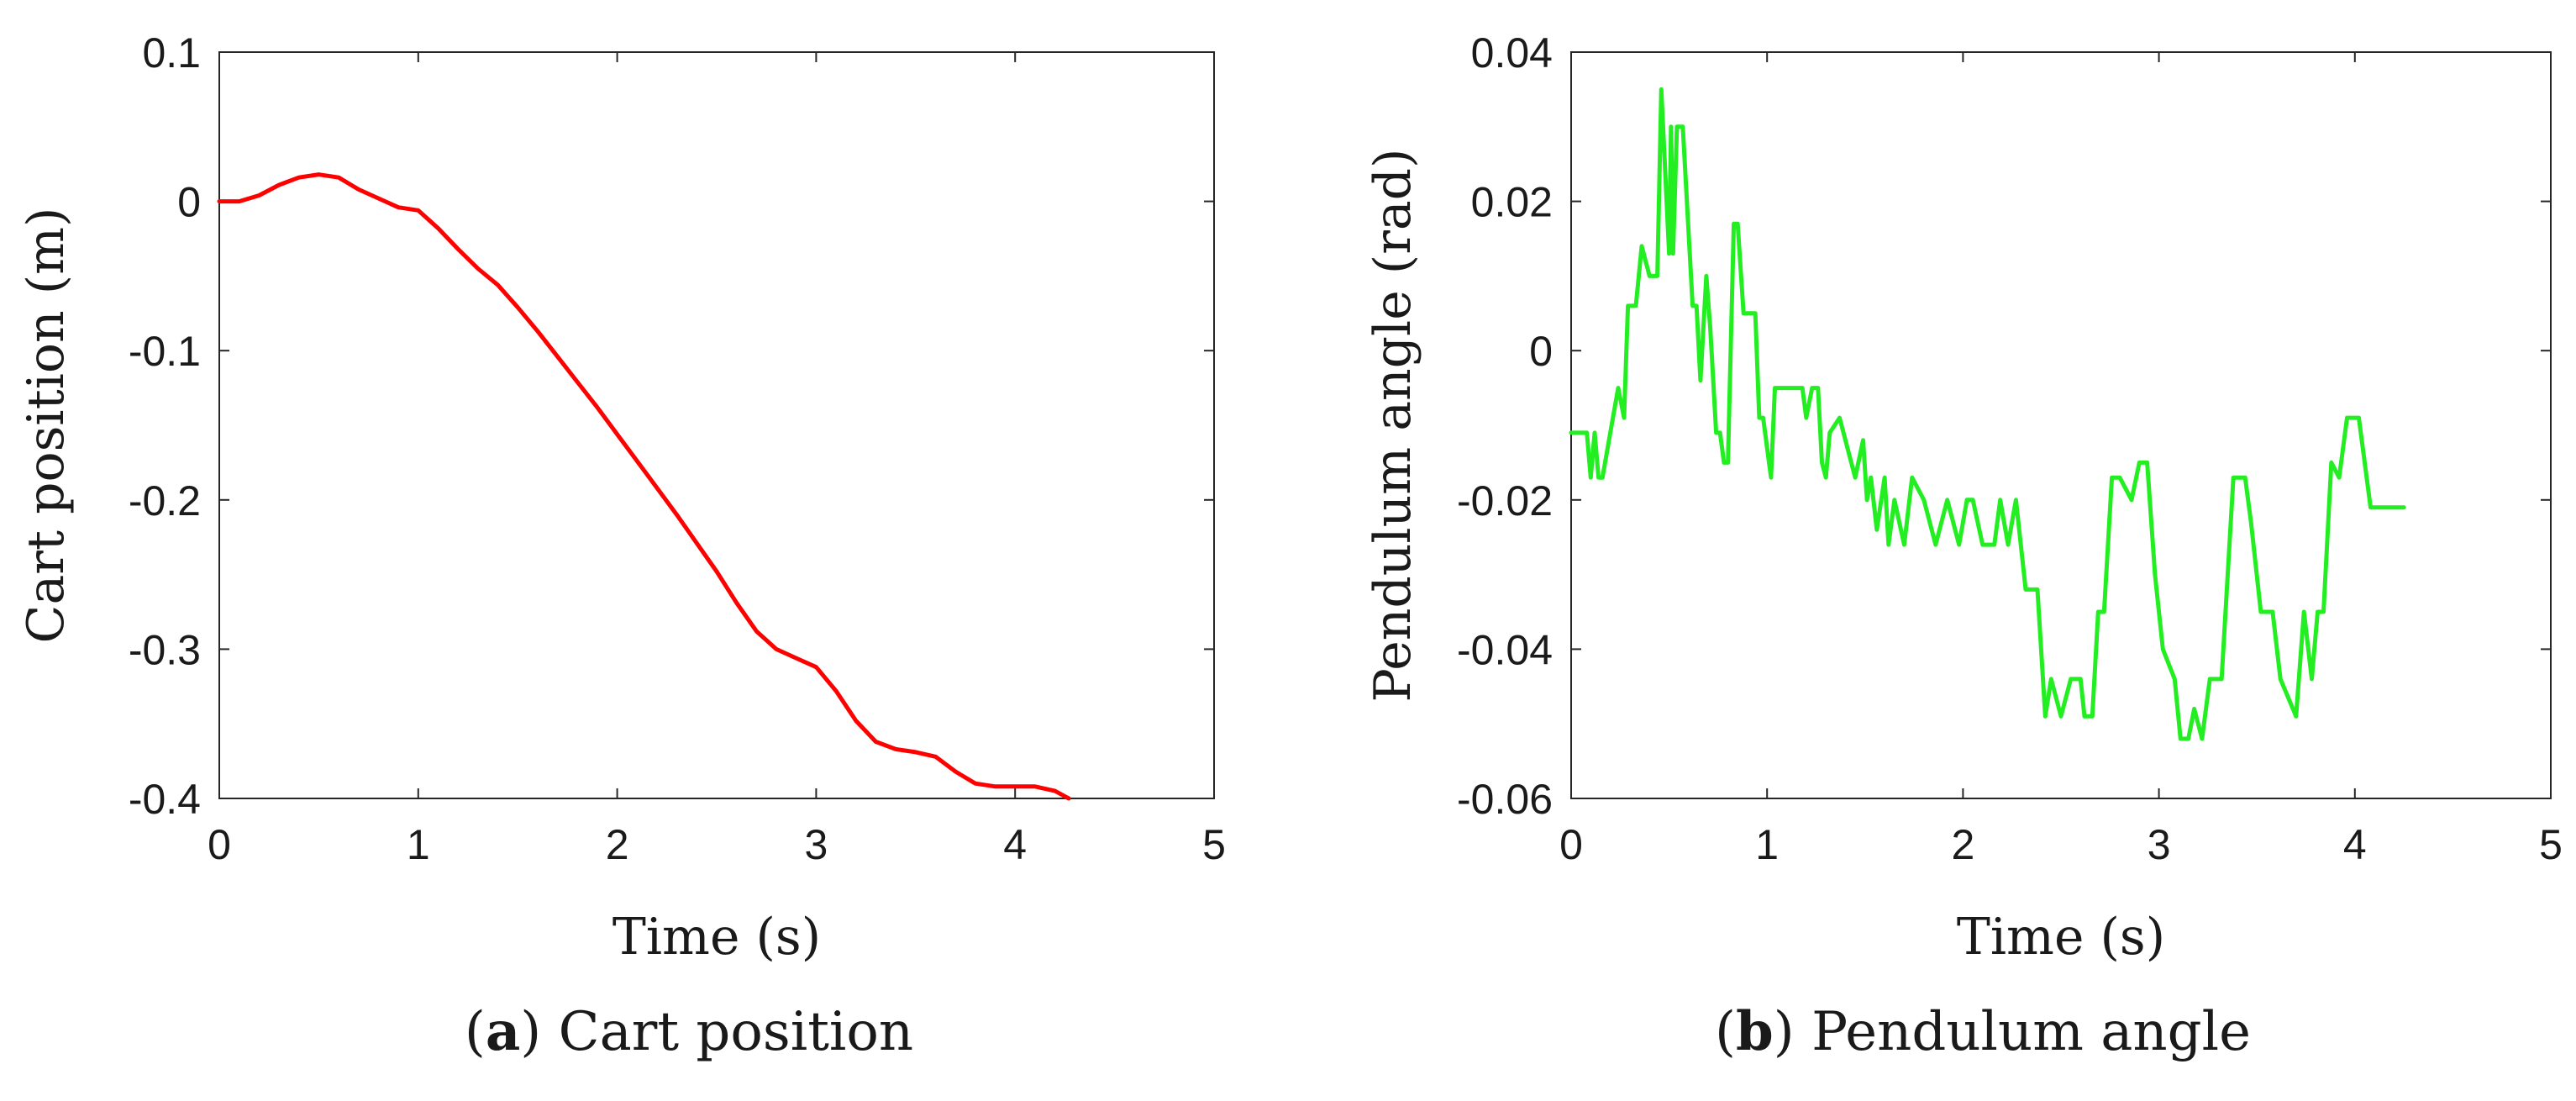 This screenshot has height=1101, width=2576. I want to click on y-tick-label-a-0: 0.1, so click(171, 52).